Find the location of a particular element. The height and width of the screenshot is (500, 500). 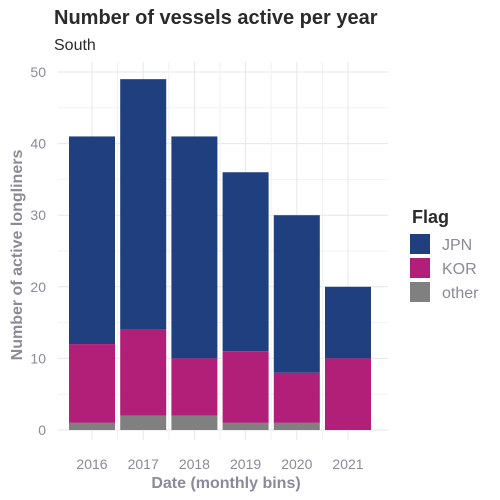

bar-kor-2019 is located at coordinates (245, 387).